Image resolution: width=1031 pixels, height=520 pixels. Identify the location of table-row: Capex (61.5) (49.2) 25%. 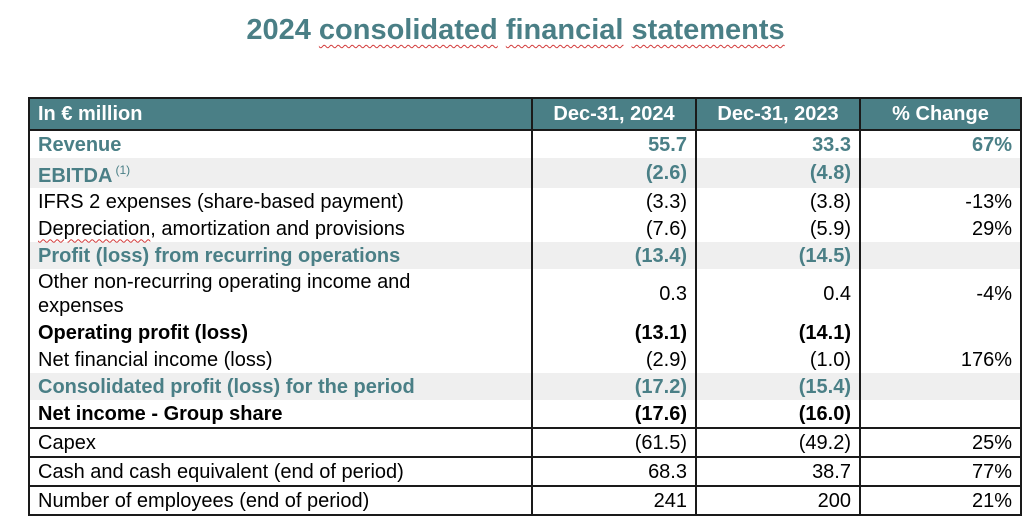
(525, 442).